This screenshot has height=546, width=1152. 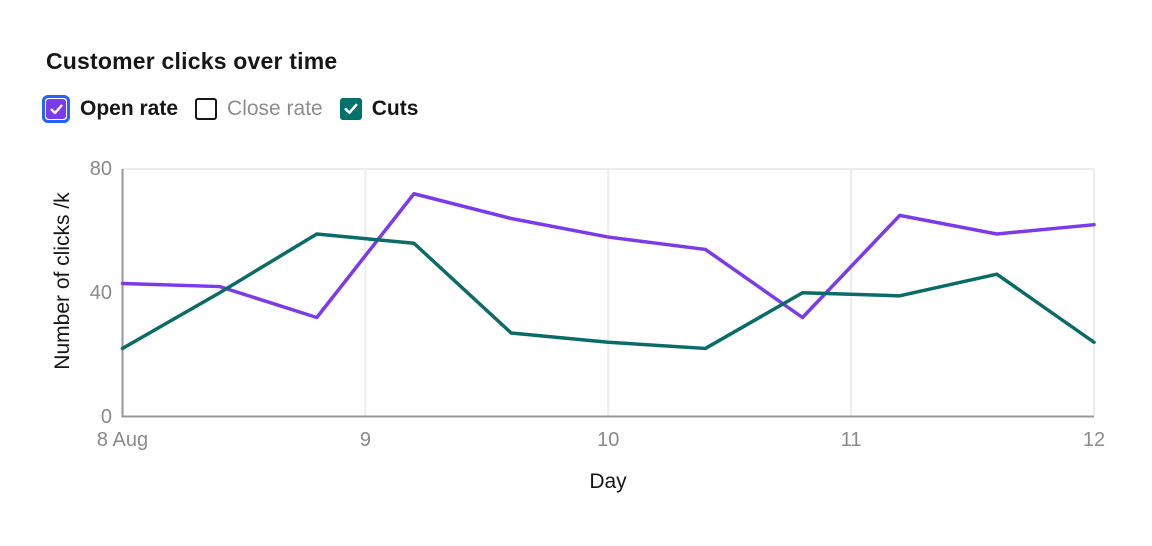 I want to click on checkbox-focus-ring, so click(x=56, y=109).